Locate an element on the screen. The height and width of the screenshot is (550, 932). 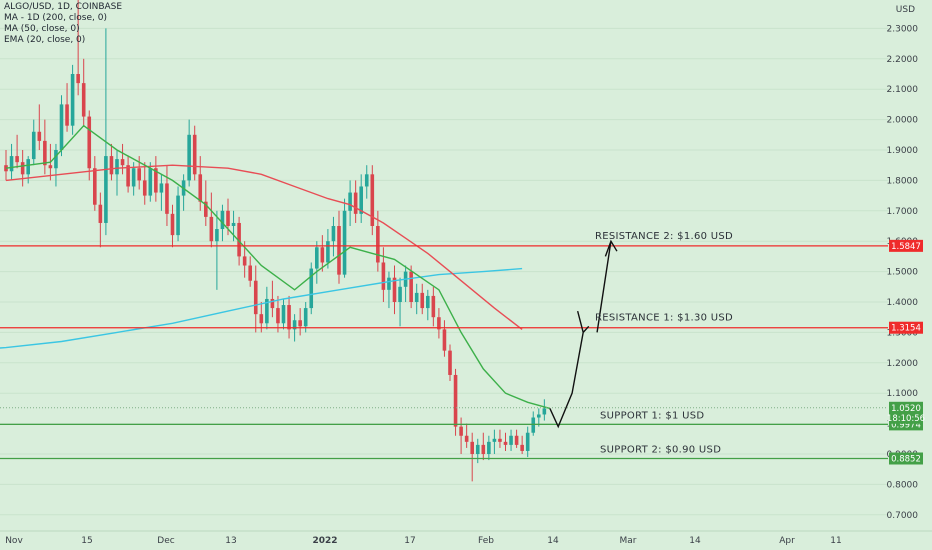
projection-arrow is located at coordinates (583, 334).